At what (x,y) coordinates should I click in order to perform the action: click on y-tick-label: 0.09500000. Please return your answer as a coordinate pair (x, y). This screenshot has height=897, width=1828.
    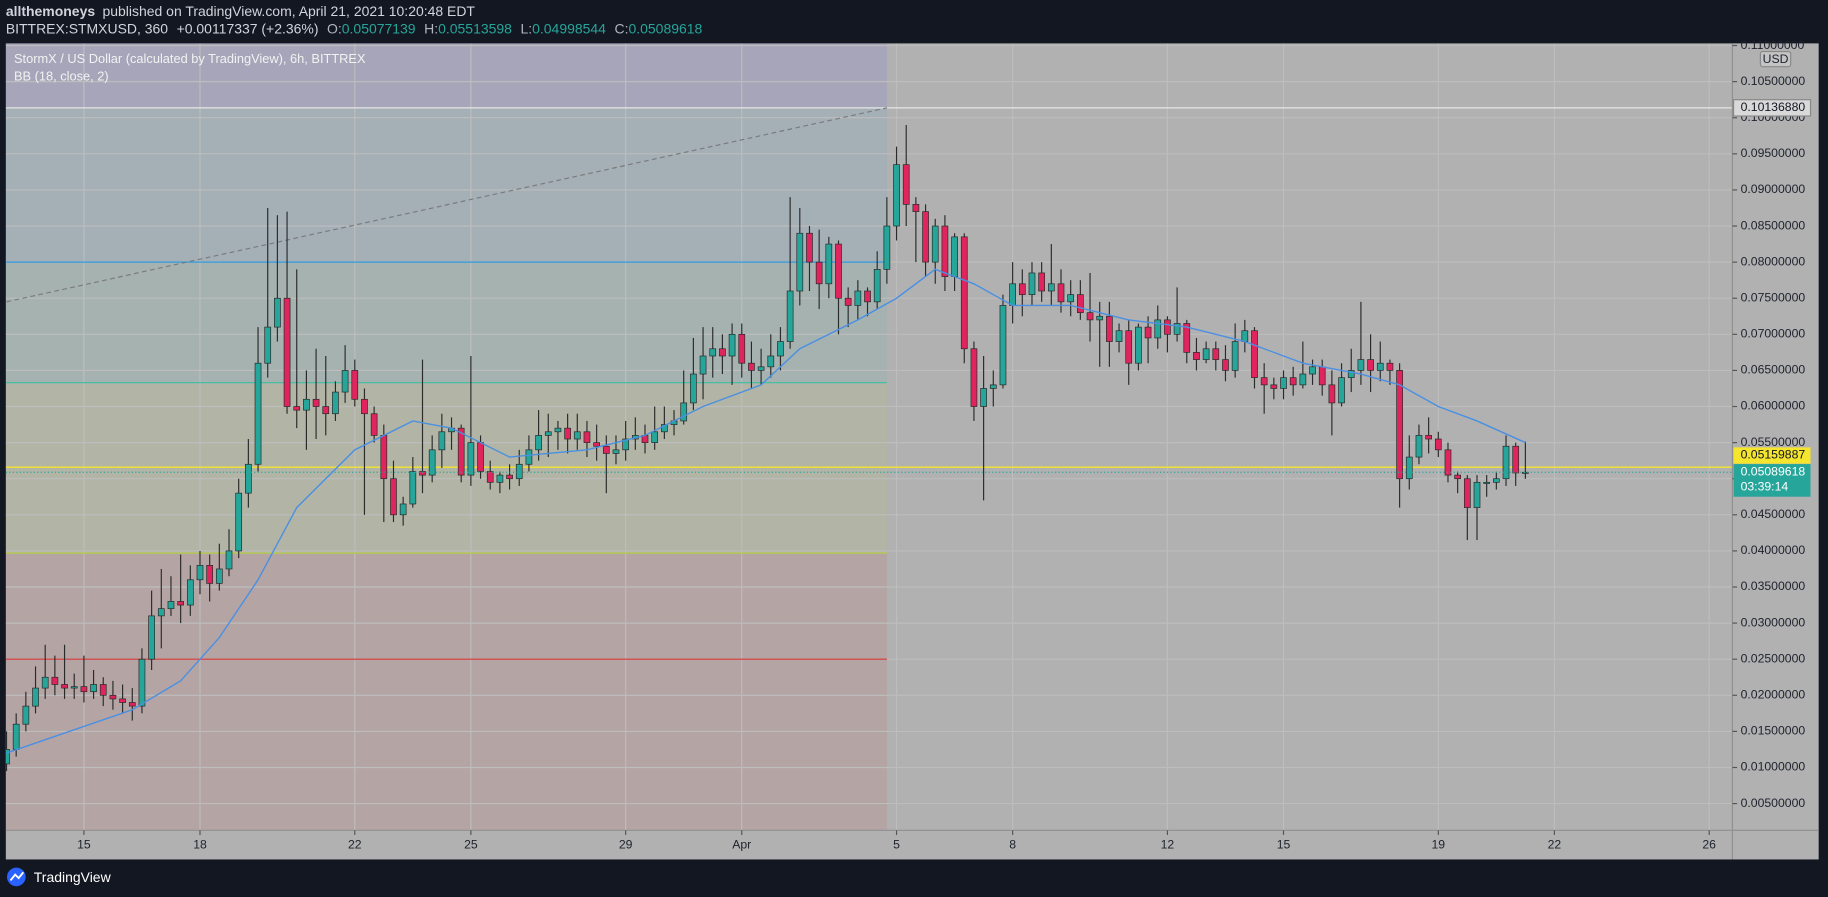
    Looking at the image, I should click on (1773, 153).